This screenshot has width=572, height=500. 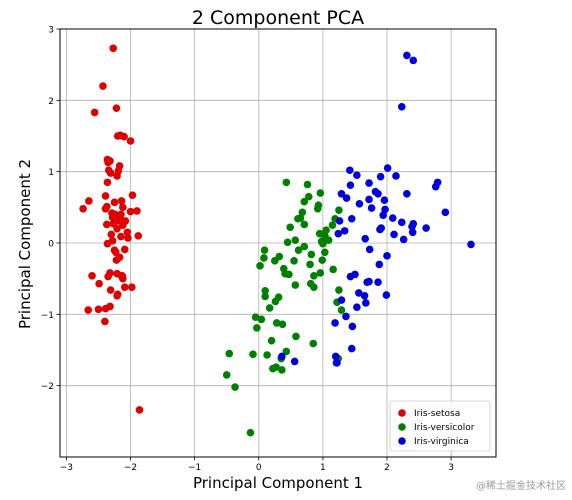 What do you see at coordinates (51, 31) in the screenshot?
I see `y-tick-label: 3` at bounding box center [51, 31].